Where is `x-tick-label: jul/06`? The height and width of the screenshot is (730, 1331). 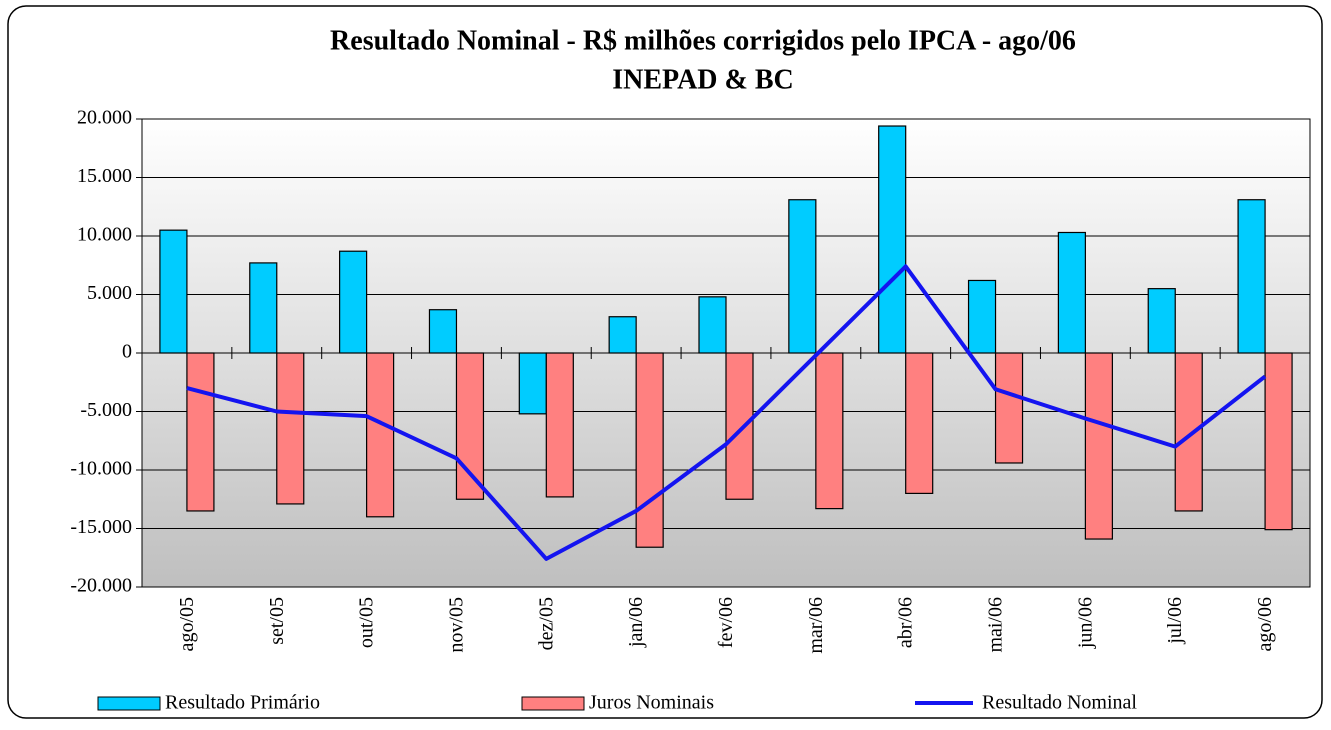
x-tick-label: jul/06 is located at coordinates (1175, 621).